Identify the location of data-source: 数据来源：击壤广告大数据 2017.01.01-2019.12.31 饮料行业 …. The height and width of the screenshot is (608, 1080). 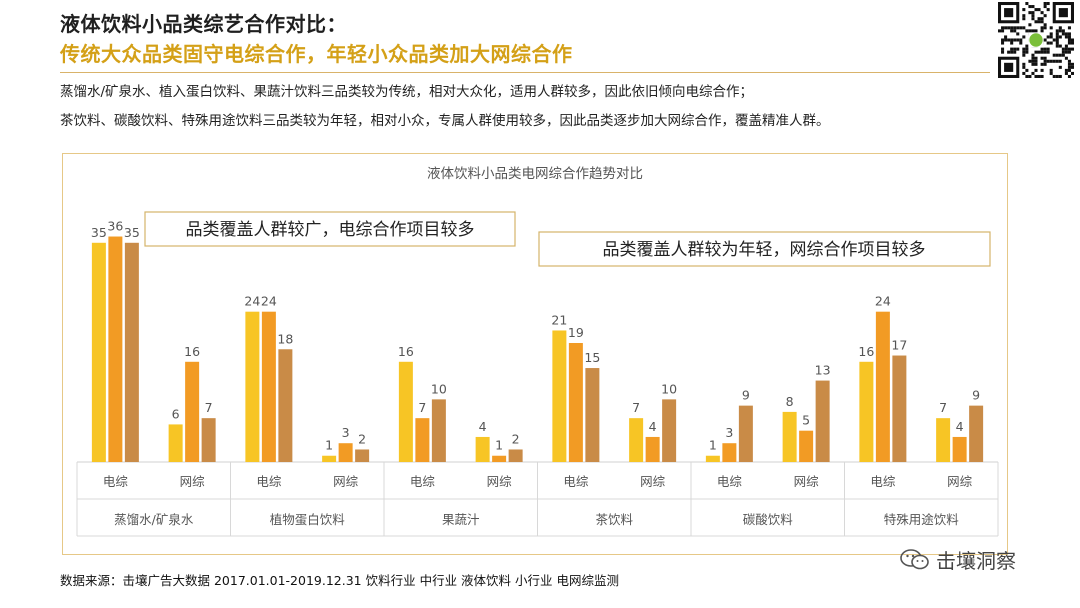
(339, 580).